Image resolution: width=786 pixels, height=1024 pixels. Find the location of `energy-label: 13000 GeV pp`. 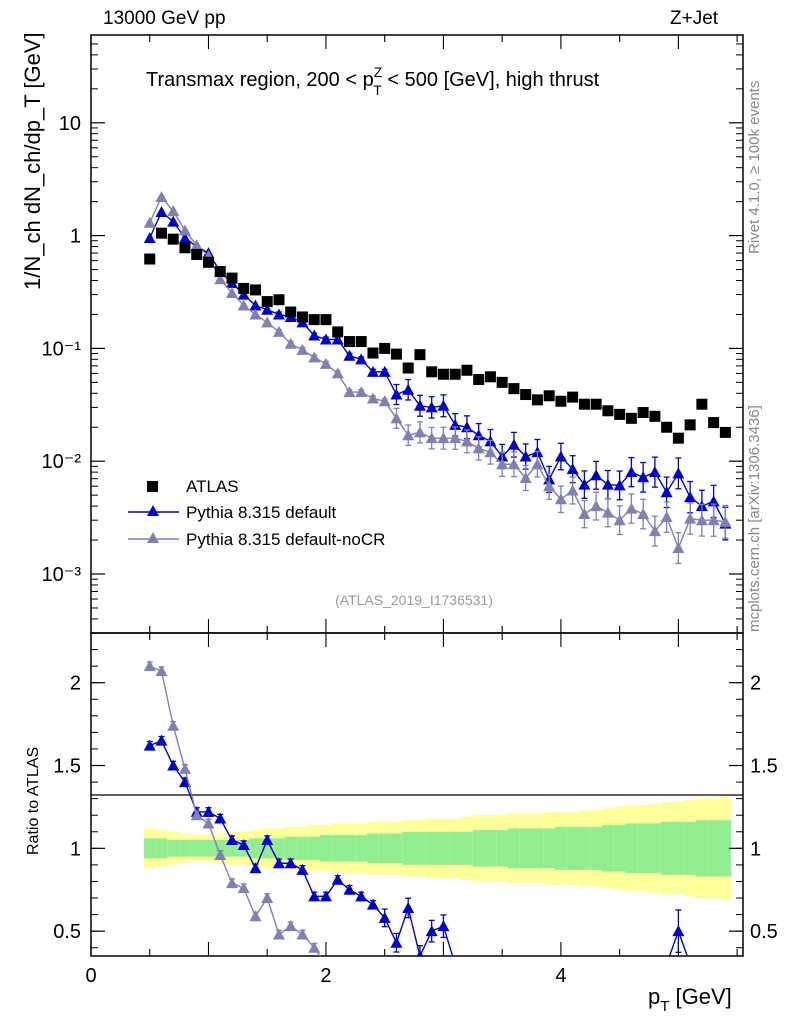

energy-label: 13000 GeV pp is located at coordinates (164, 18).